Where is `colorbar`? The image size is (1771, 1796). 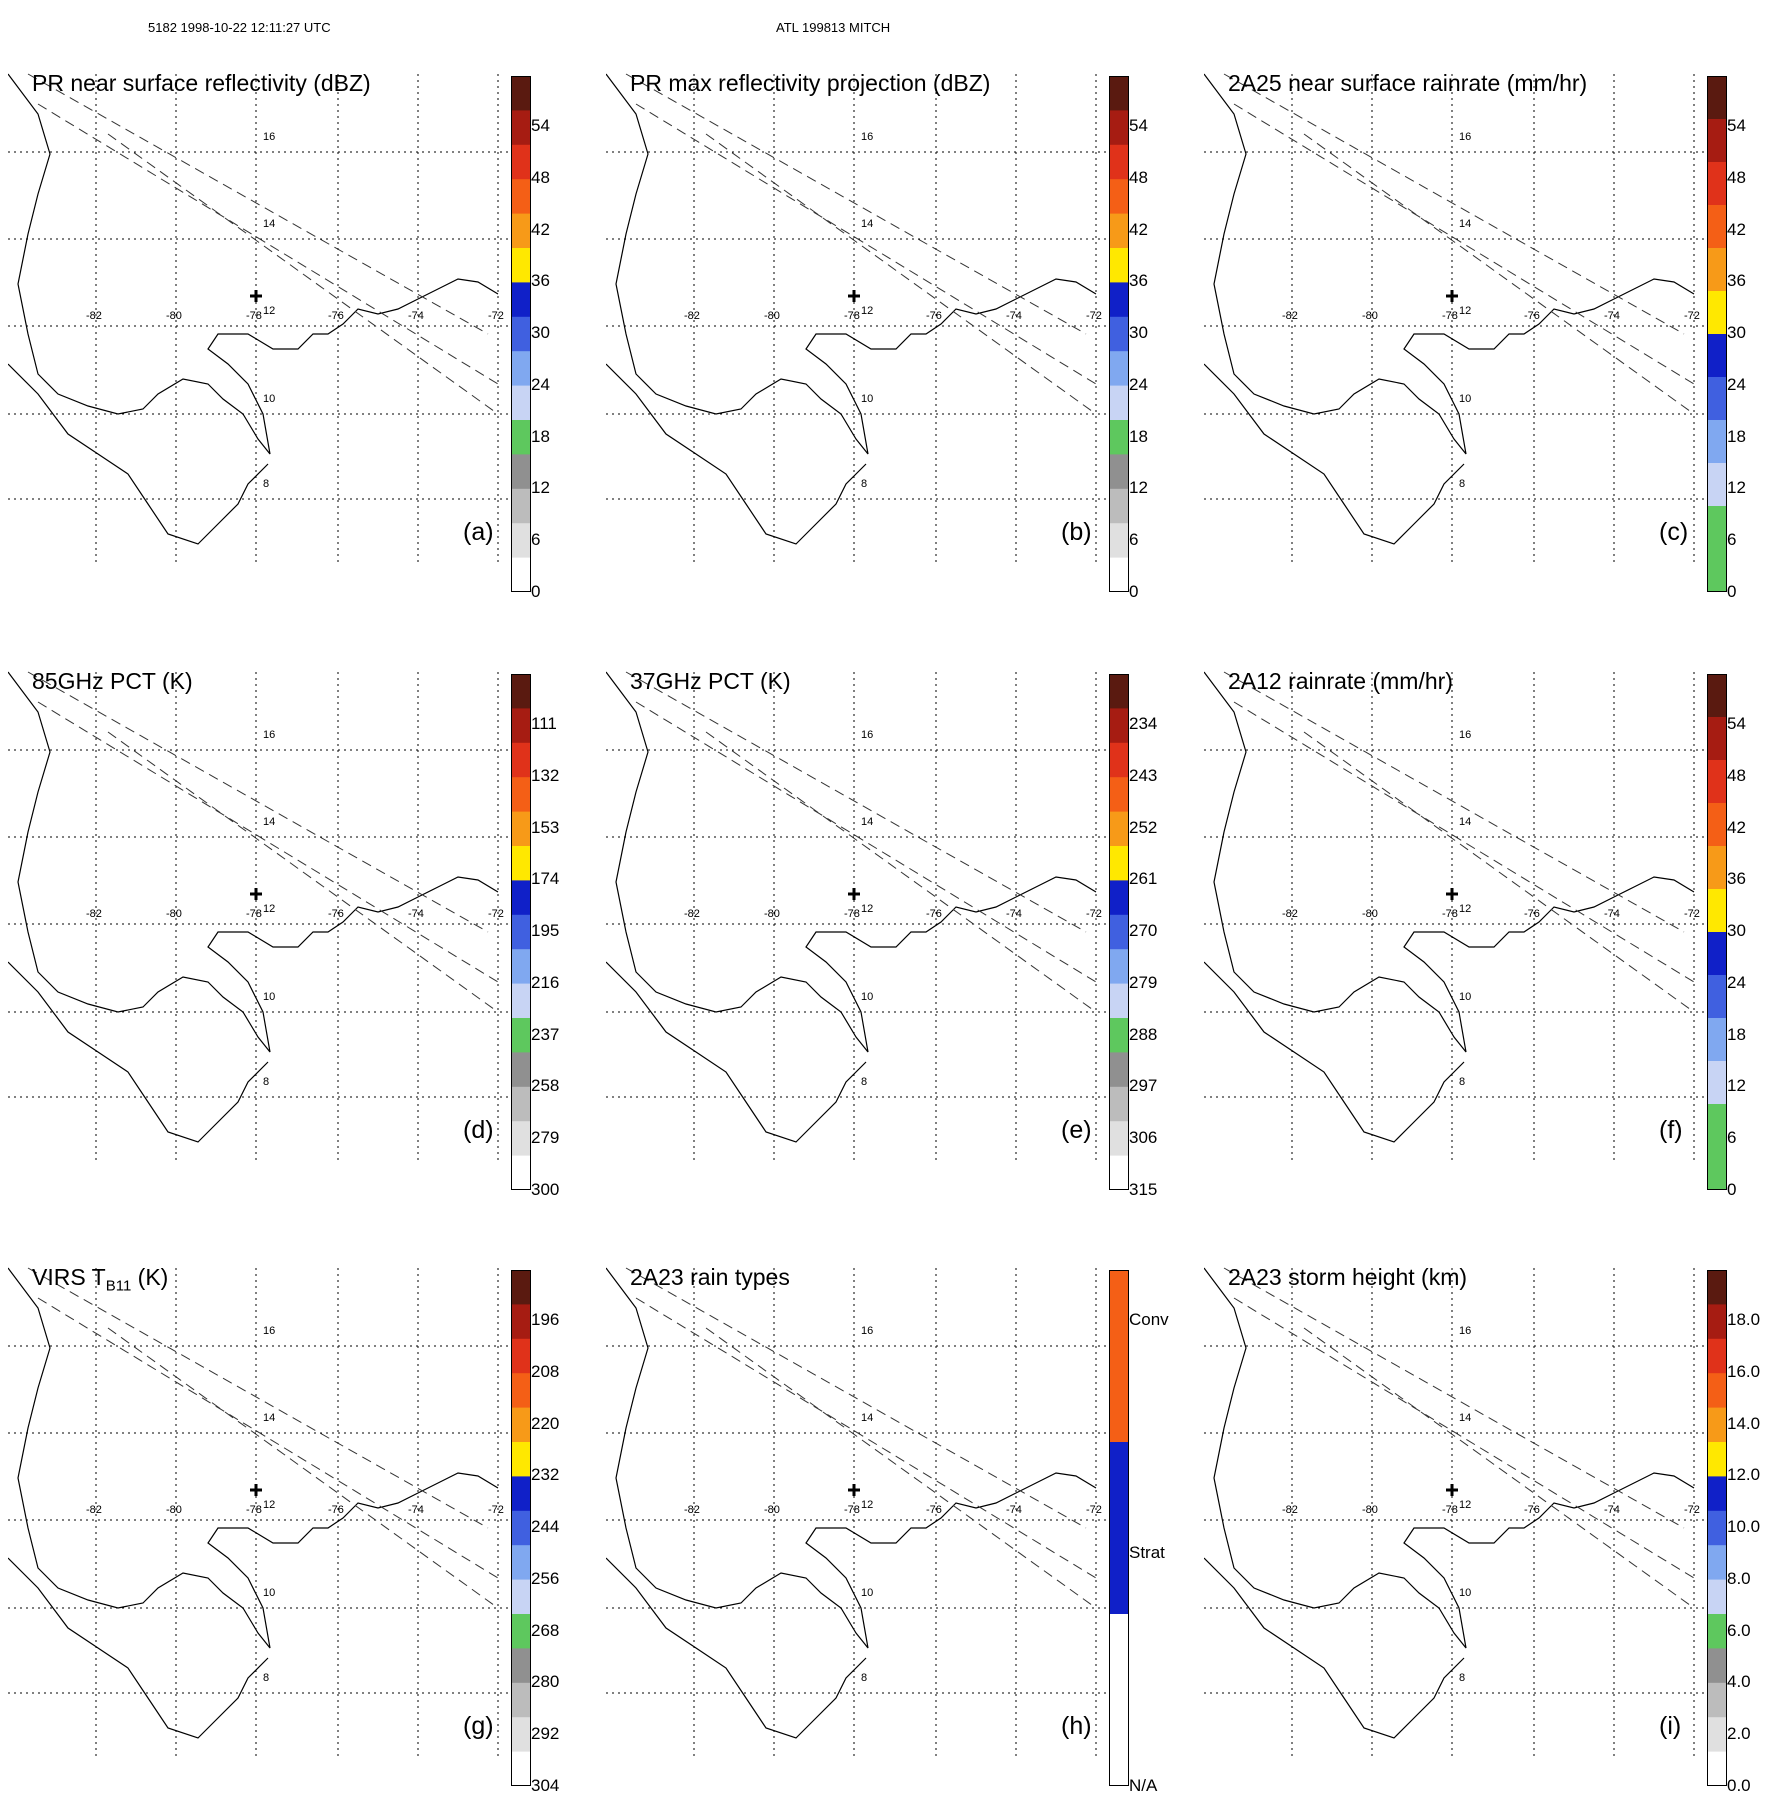 colorbar is located at coordinates (521, 1528).